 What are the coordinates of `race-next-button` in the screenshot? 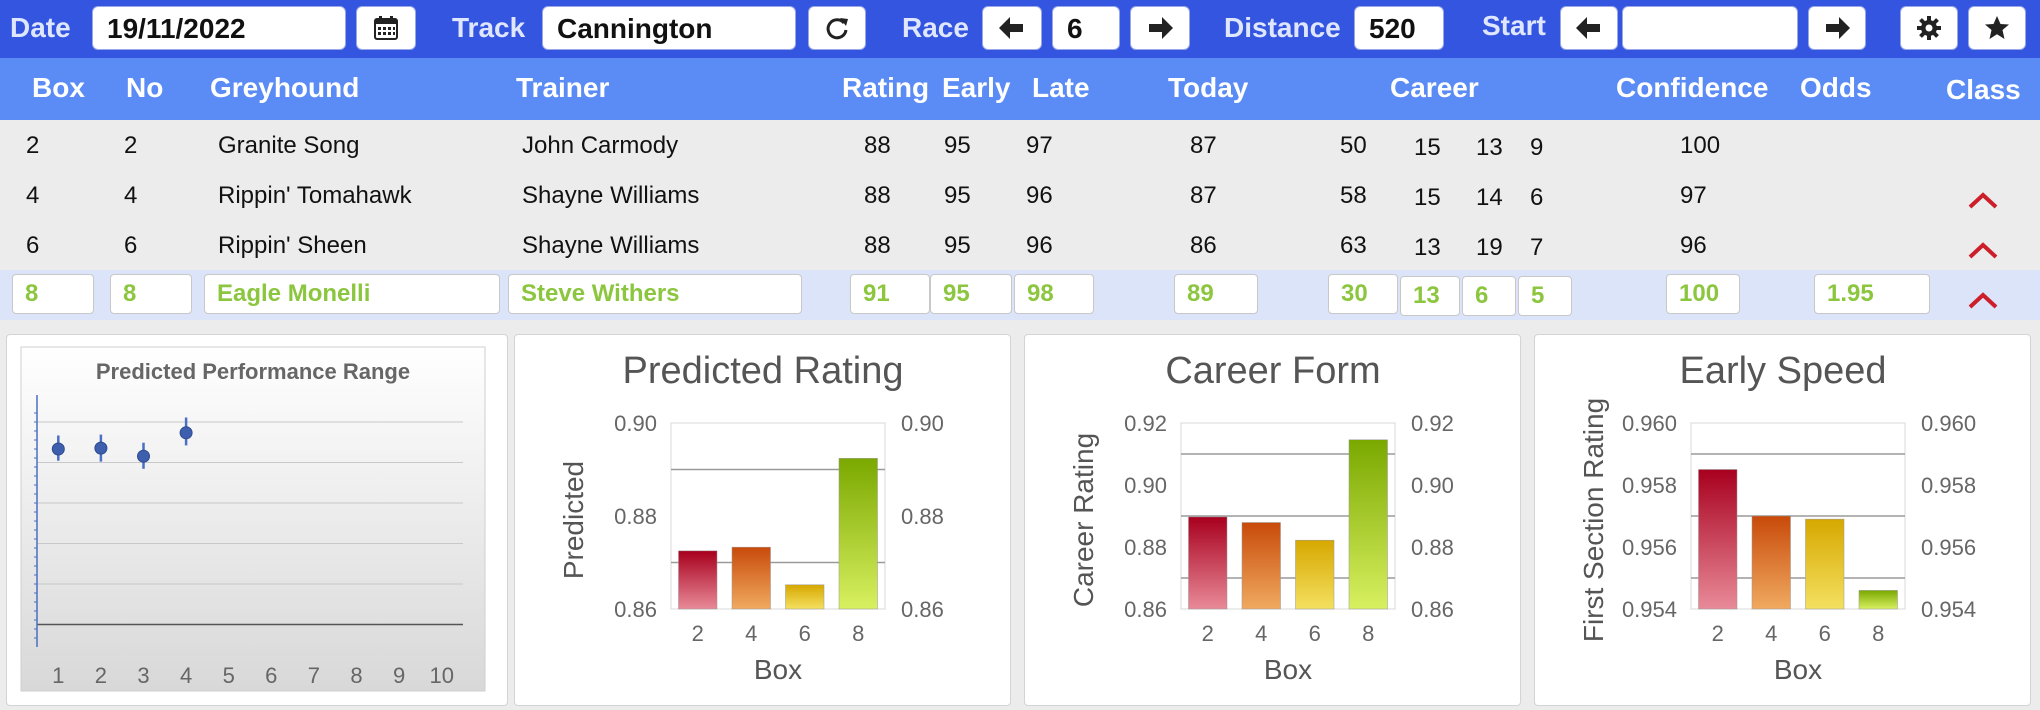 It's located at (1160, 28).